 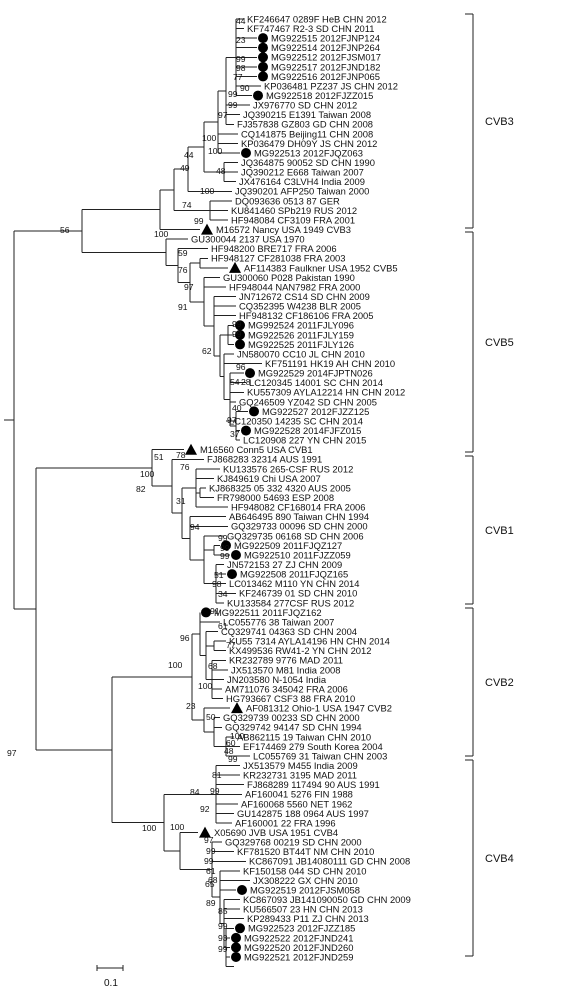 I want to click on leaf-label: GU300044 2137 USA 1970, so click(x=248, y=239).